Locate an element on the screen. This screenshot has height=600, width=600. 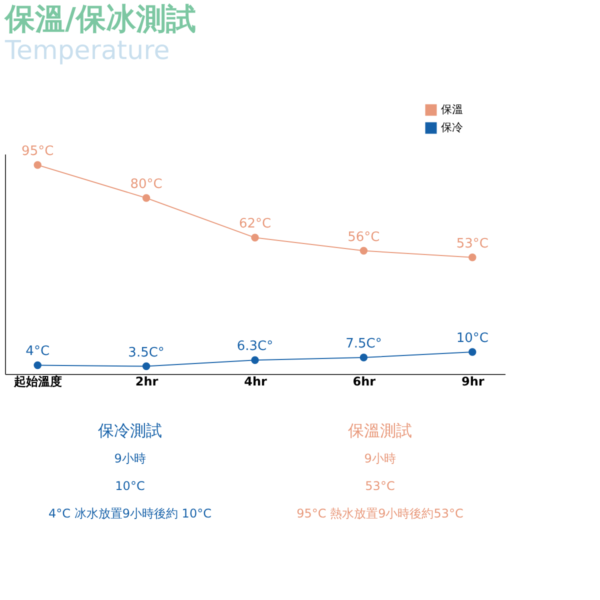
text: 10°C is located at coordinates (130, 485).